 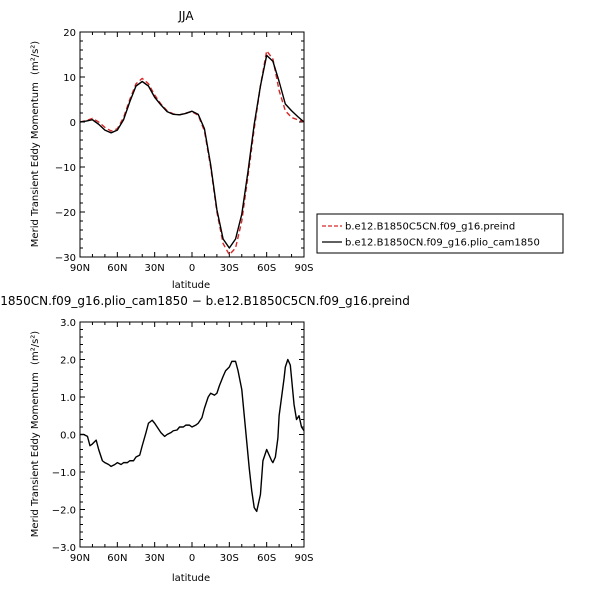 I want to click on y-axis-label-top: Merid Transient Eddy Momentum (m²/s²), so click(x=35, y=144).